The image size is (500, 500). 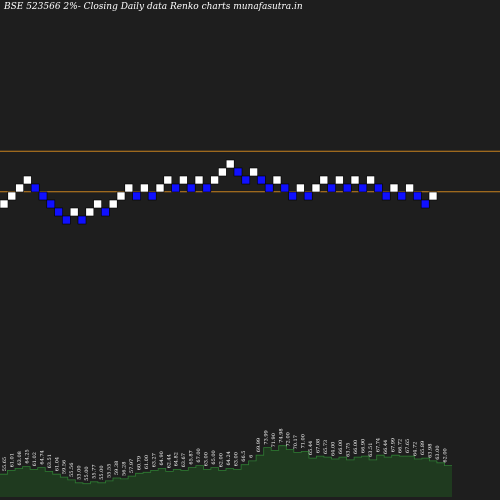 What do you see at coordinates (296, 442) in the screenshot?
I see `volume-label-39: 70.17` at bounding box center [296, 442].